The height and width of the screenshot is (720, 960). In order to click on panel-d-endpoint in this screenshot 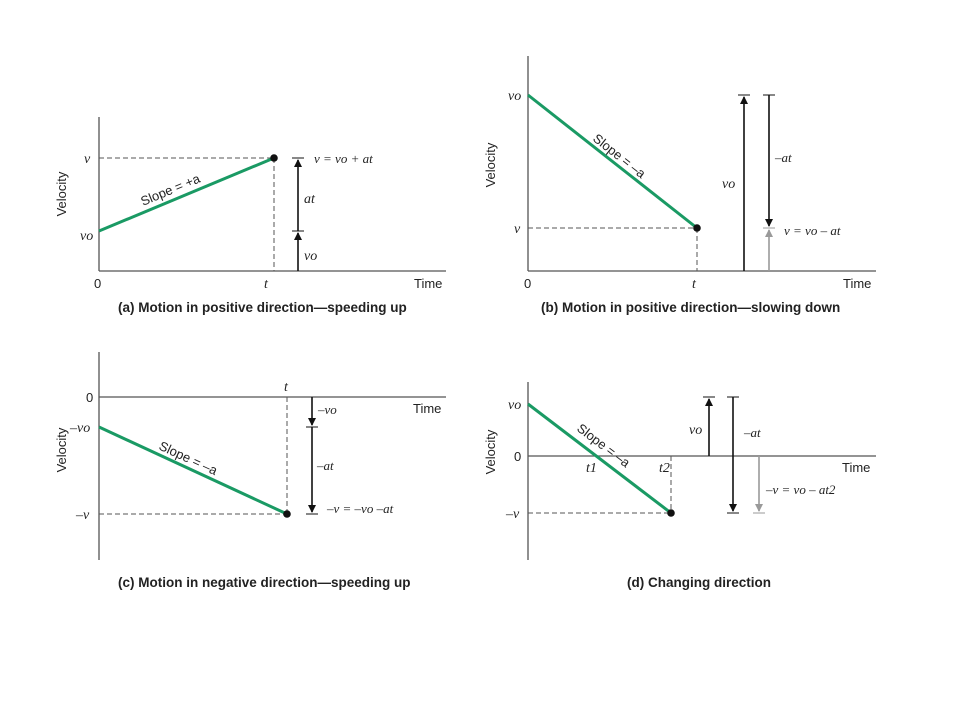, I will do `click(671, 513)`.